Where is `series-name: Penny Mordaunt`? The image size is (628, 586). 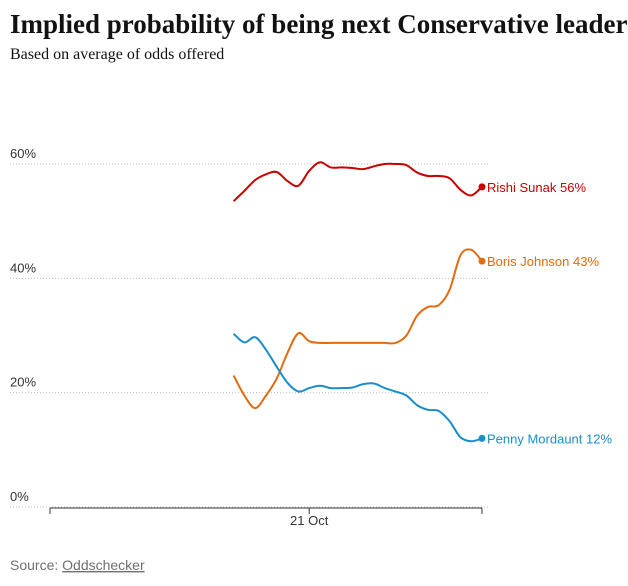 series-name: Penny Mordaunt is located at coordinates (535, 438).